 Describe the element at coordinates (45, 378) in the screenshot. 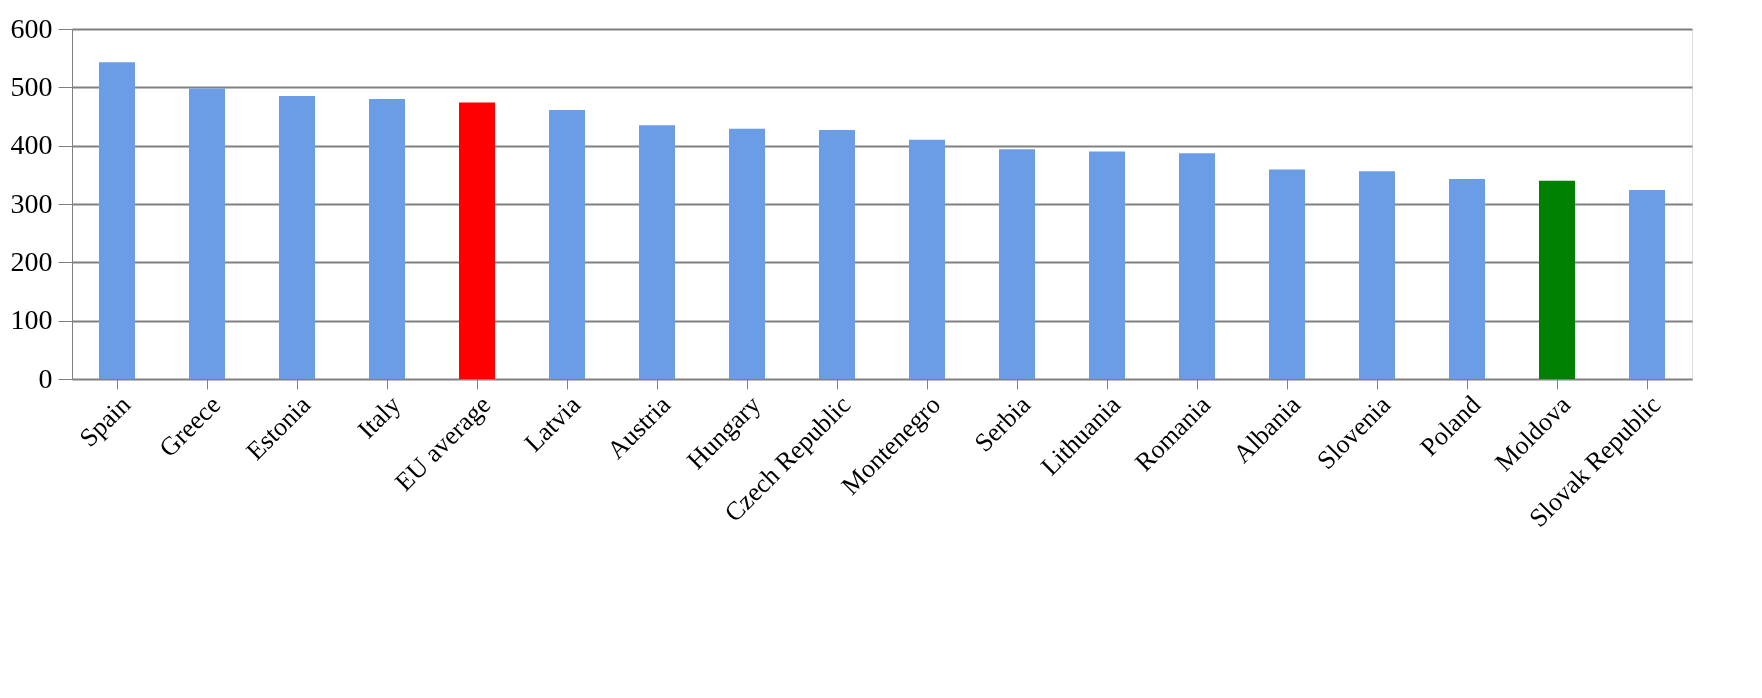

I see `y-tick-label: 0` at that location.